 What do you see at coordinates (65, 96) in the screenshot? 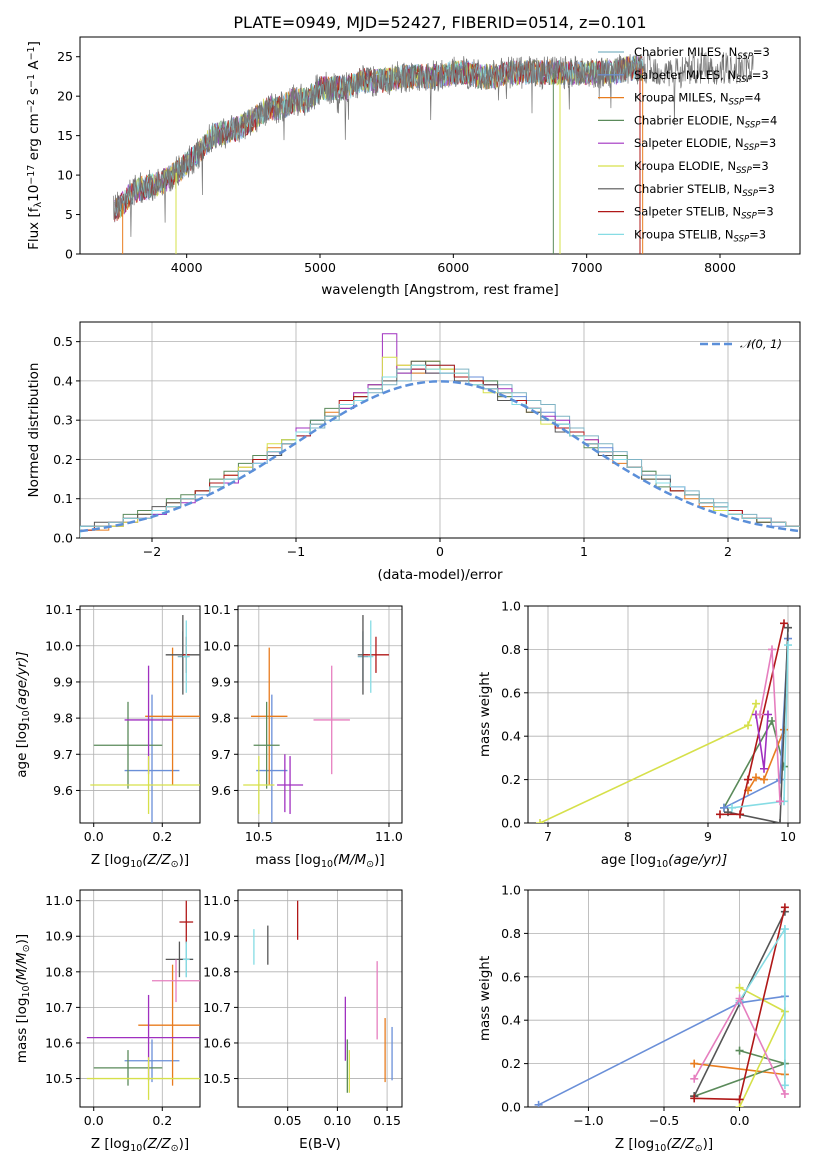
I see `y-tick-label: 20` at bounding box center [65, 96].